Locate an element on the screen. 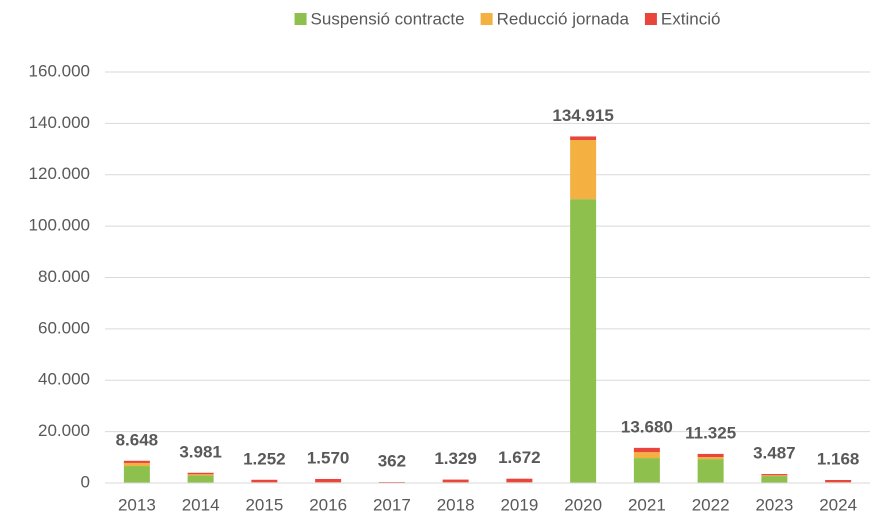 The width and height of the screenshot is (886, 518). total-label: 11.325 is located at coordinates (710, 432).